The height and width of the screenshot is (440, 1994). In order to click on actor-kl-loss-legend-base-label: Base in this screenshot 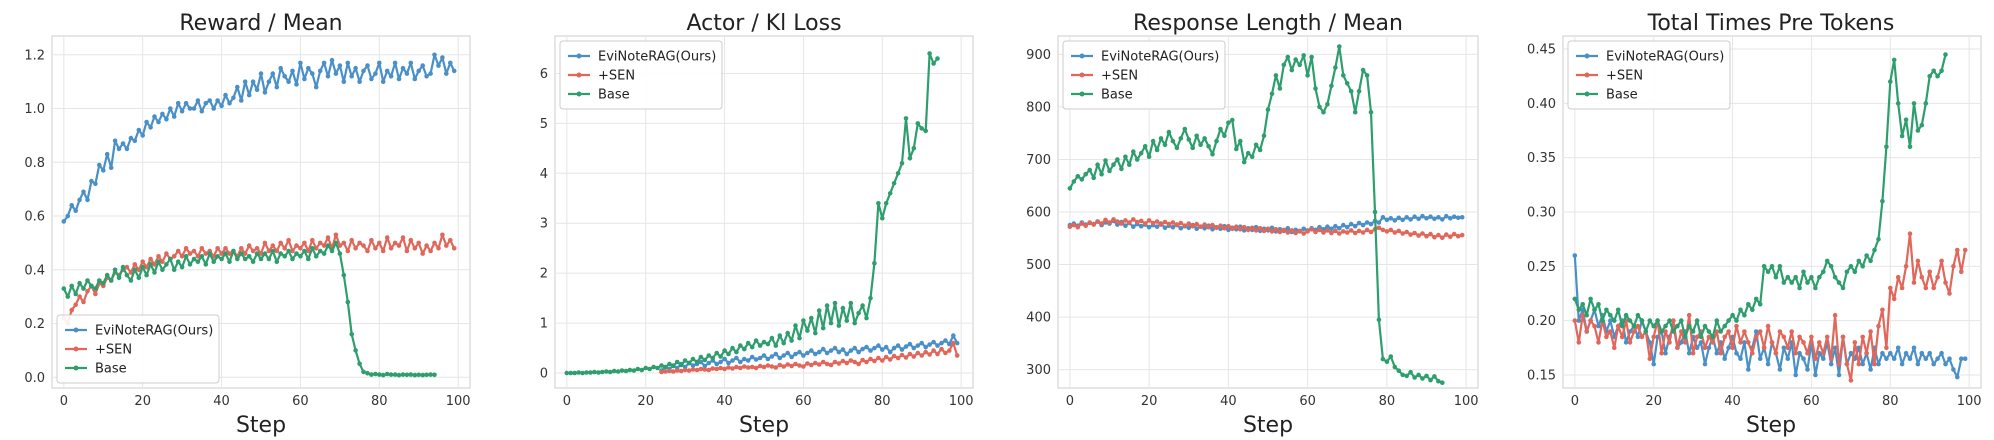, I will do `click(614, 95)`.